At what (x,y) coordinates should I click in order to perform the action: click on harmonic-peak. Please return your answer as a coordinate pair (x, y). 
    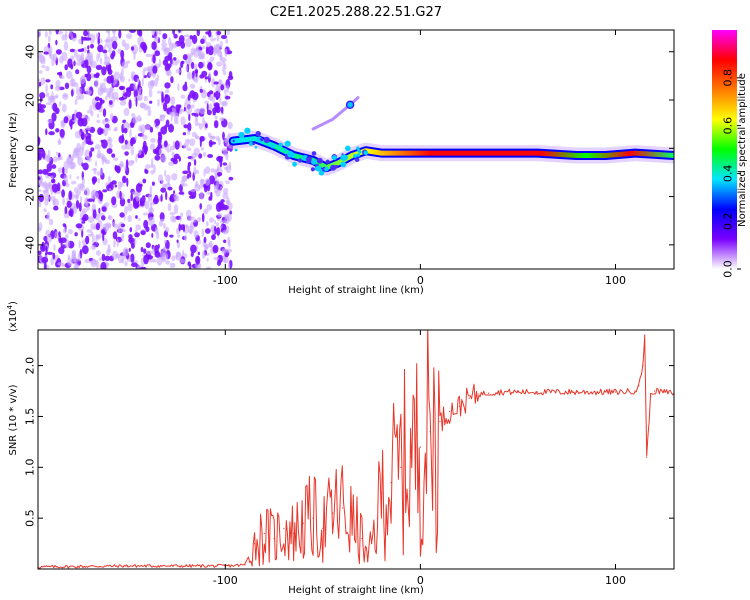
    Looking at the image, I should click on (350, 105).